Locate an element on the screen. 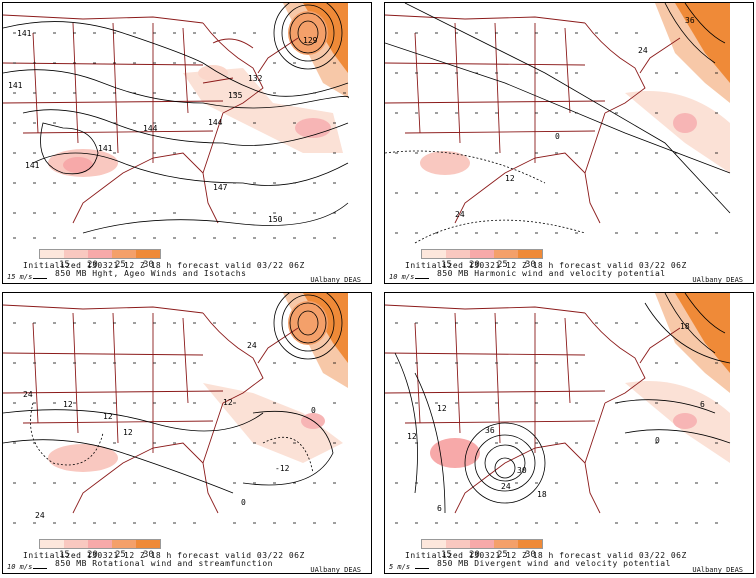  contour-label: 150 is located at coordinates (275, 219).